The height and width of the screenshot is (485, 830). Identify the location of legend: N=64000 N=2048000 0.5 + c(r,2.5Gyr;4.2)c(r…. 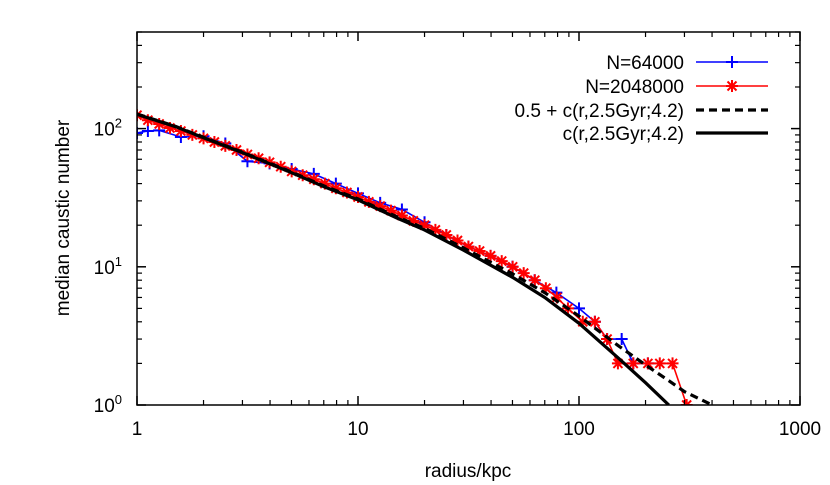
(641, 99).